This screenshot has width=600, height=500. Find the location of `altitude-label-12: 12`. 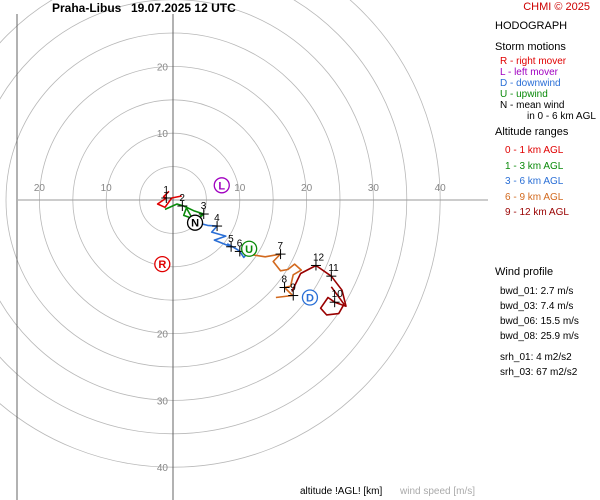

altitude-label-12: 12 is located at coordinates (319, 257).